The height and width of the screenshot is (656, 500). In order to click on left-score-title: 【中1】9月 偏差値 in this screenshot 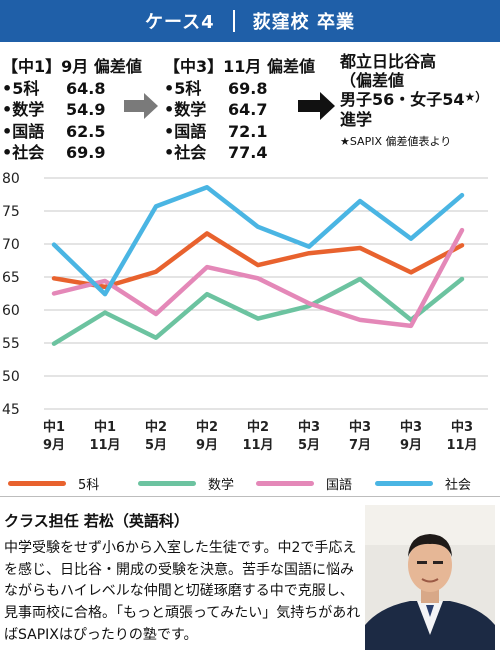, I will do `click(72, 66)`.